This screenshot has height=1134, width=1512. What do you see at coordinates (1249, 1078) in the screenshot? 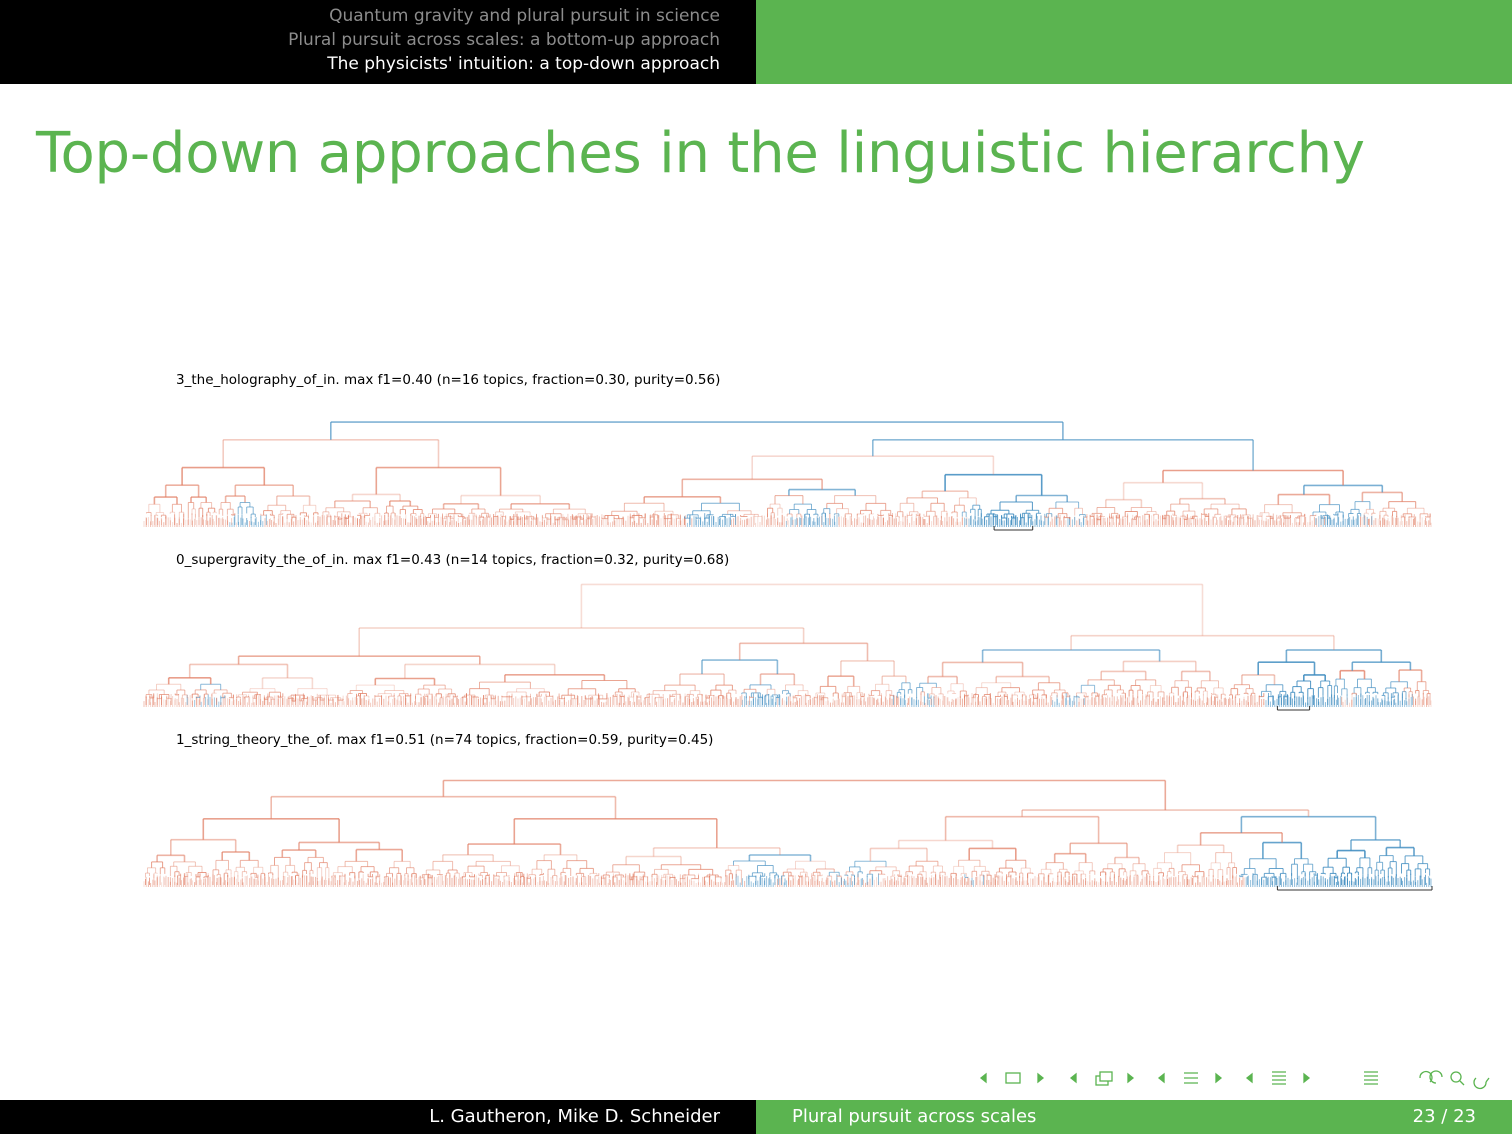
I see `nav-prev-part-icon` at bounding box center [1249, 1078].